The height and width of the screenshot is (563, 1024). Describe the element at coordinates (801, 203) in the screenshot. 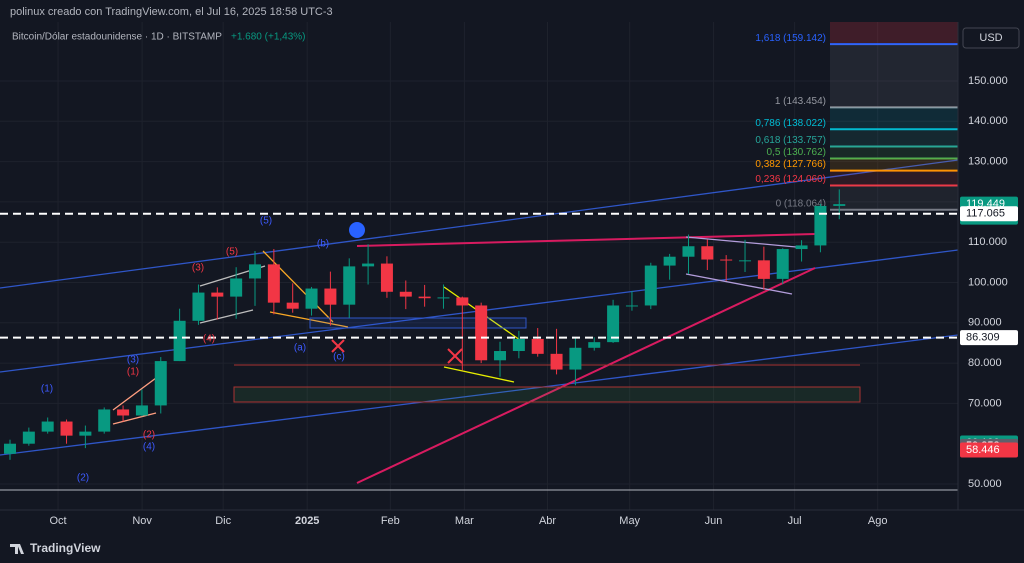

I see `fib-label: 0 (118.064)` at that location.